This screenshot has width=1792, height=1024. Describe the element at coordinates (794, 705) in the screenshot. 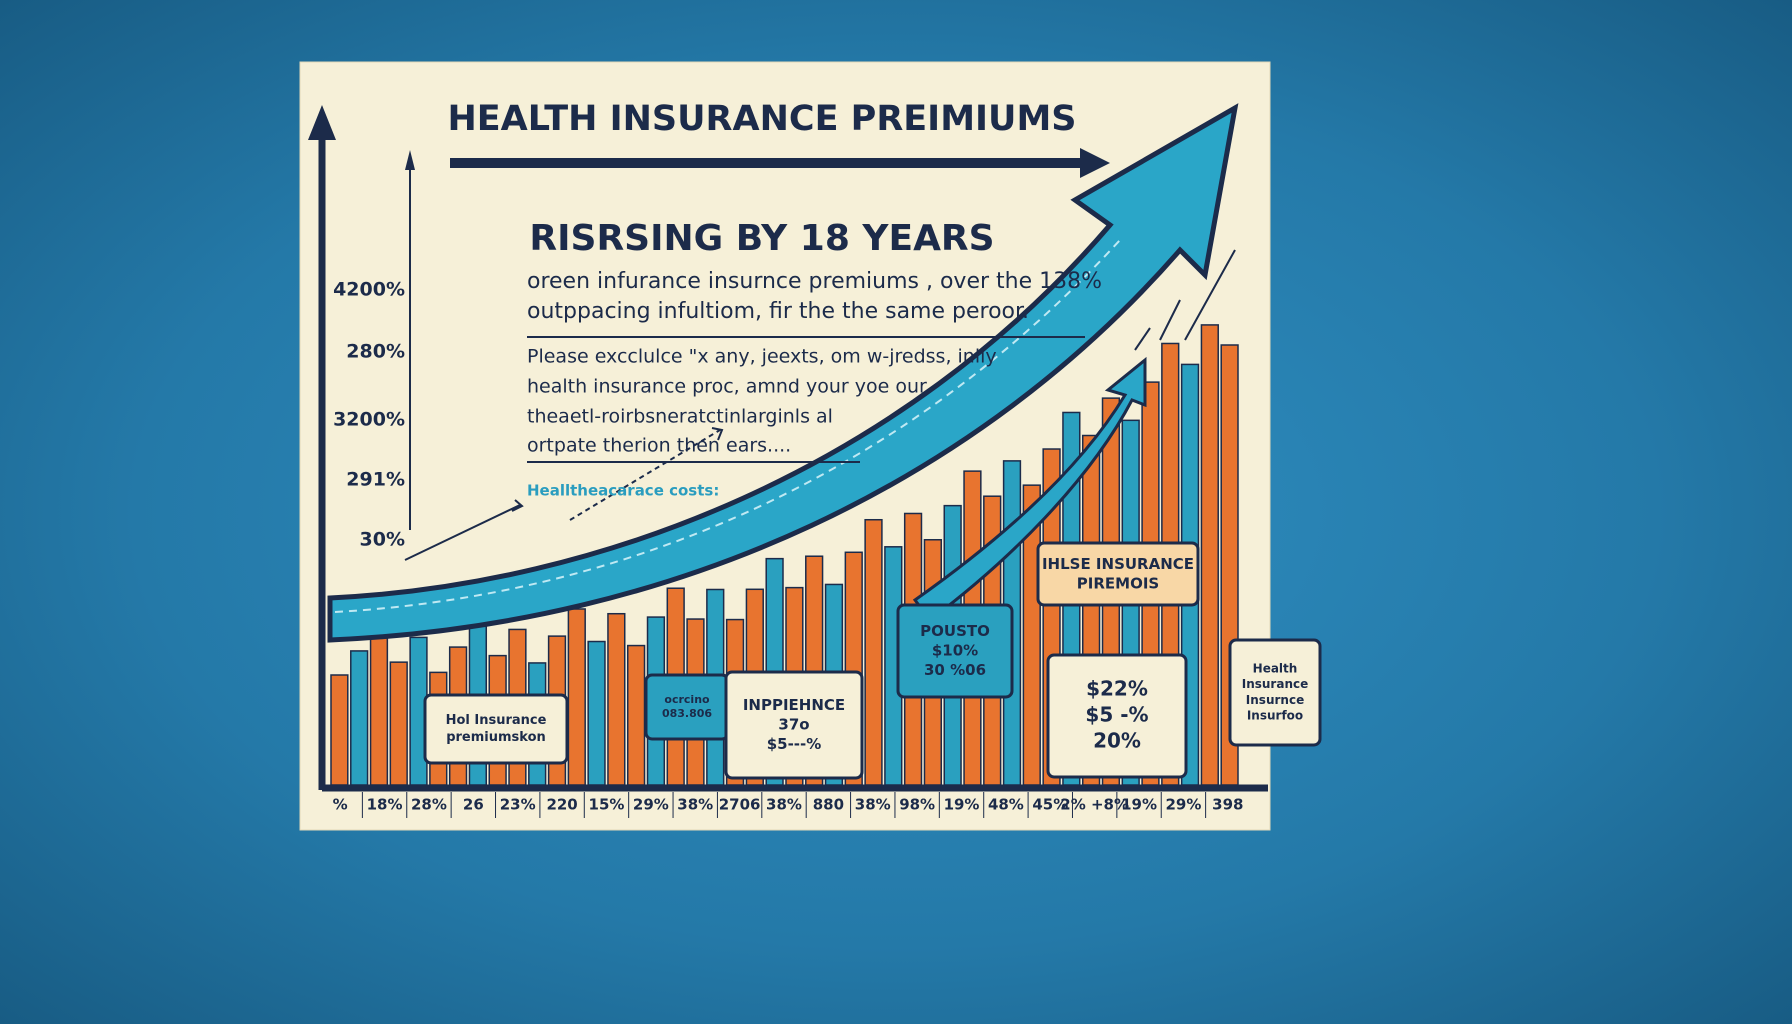

I see `callout-text: INPPIEHNCE` at that location.